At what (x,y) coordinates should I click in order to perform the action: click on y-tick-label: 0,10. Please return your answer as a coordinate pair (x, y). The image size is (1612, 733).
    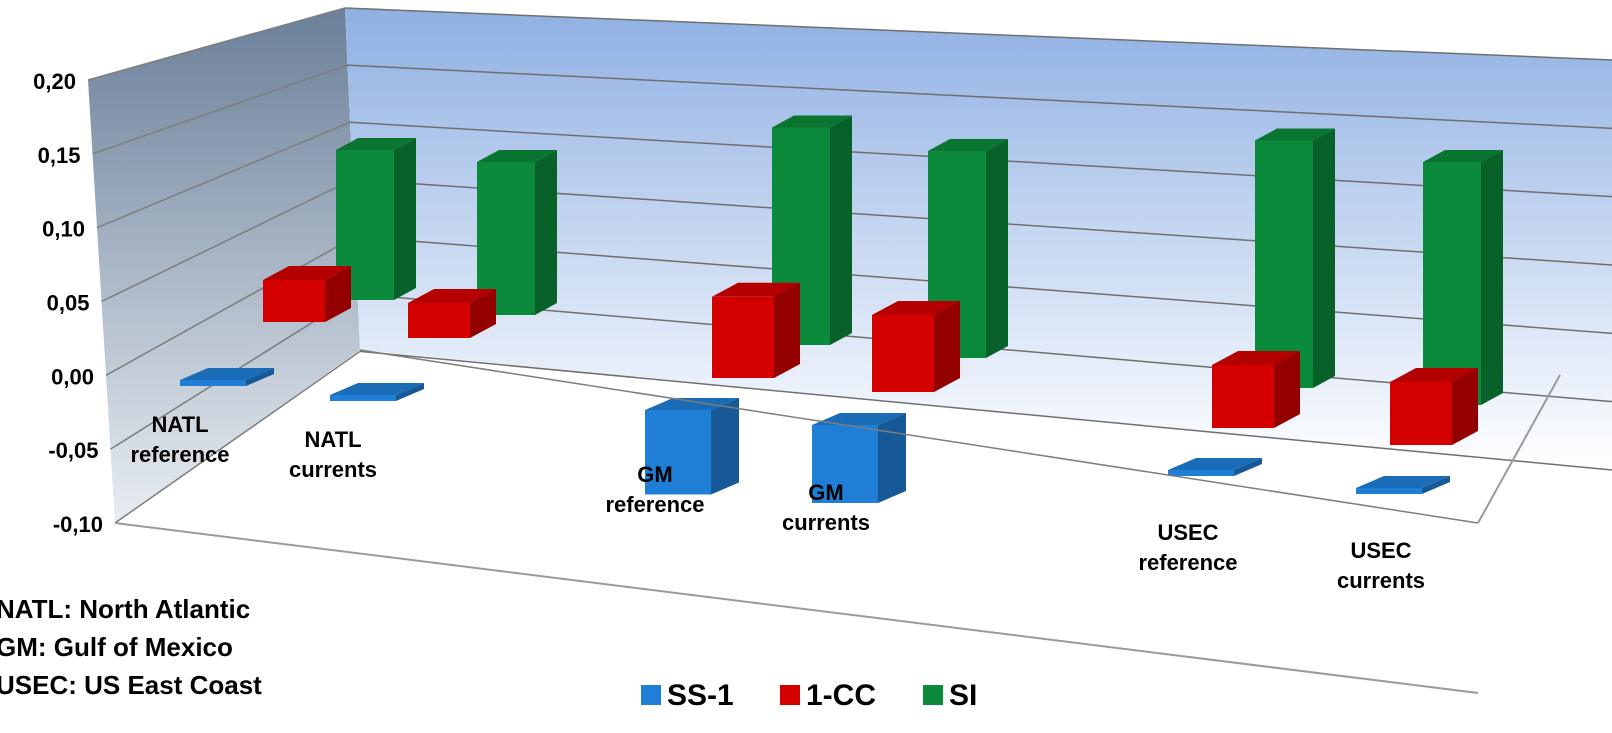
    Looking at the image, I should click on (63, 229).